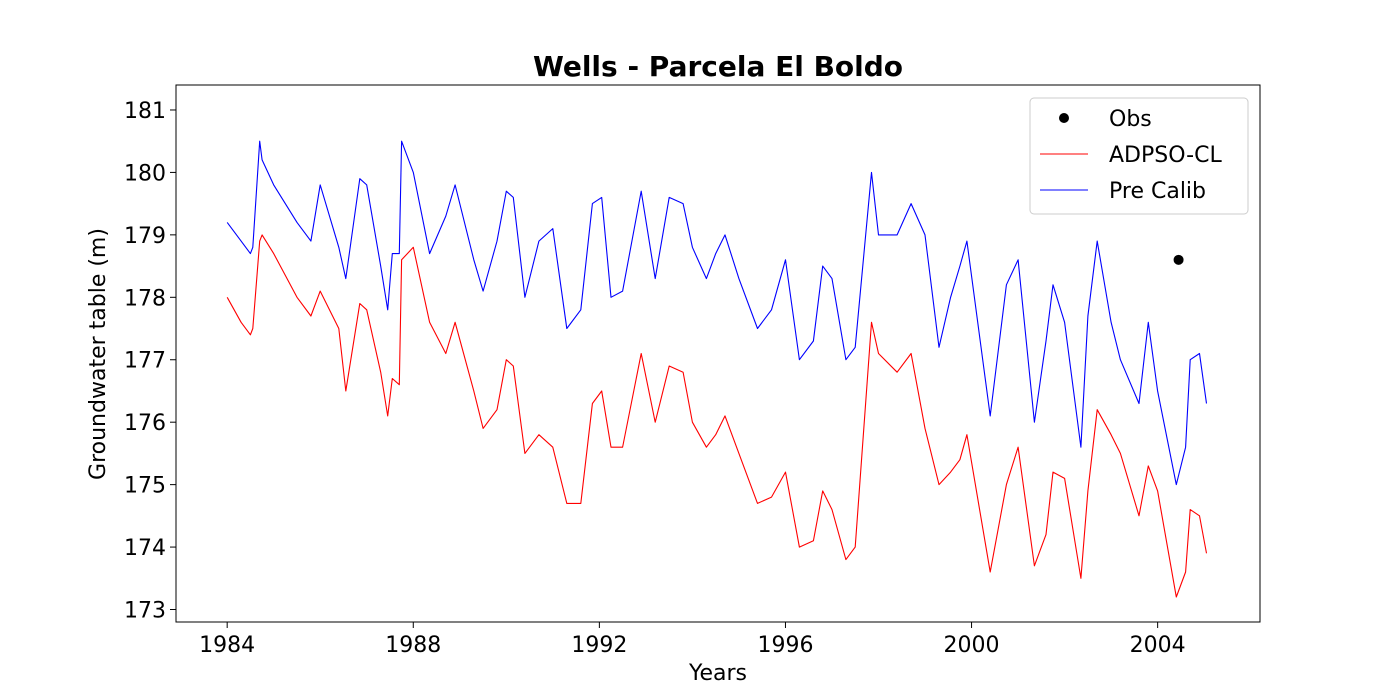 This screenshot has width=1400, height=700. What do you see at coordinates (1158, 645) in the screenshot?
I see `x-tick-label: 2004` at bounding box center [1158, 645].